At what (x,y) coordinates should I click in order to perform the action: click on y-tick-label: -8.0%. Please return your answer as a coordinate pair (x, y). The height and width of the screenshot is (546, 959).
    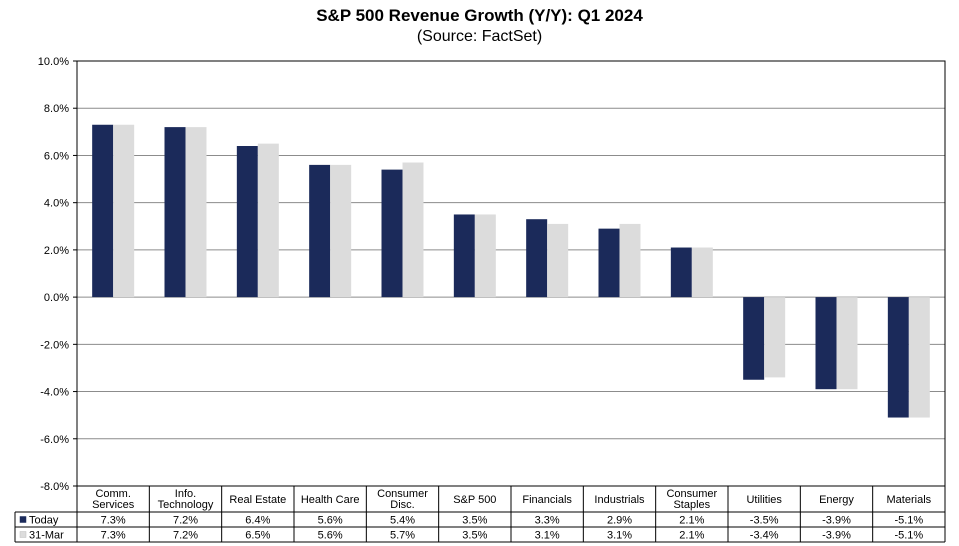
    Looking at the image, I should click on (54, 487).